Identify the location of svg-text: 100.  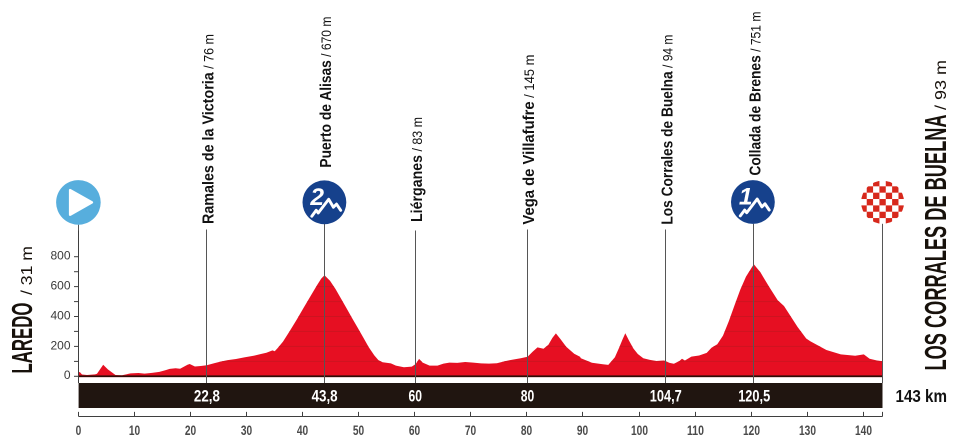
(639, 430).